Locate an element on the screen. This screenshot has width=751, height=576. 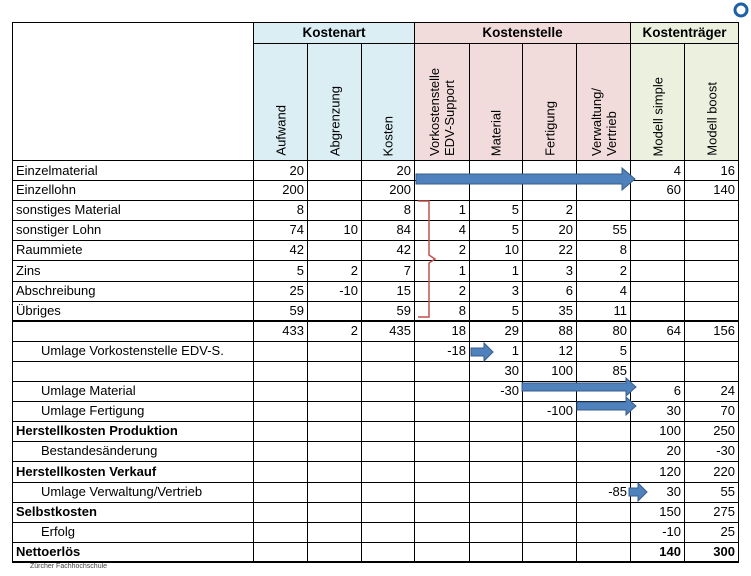
cell: 250 is located at coordinates (711, 432).